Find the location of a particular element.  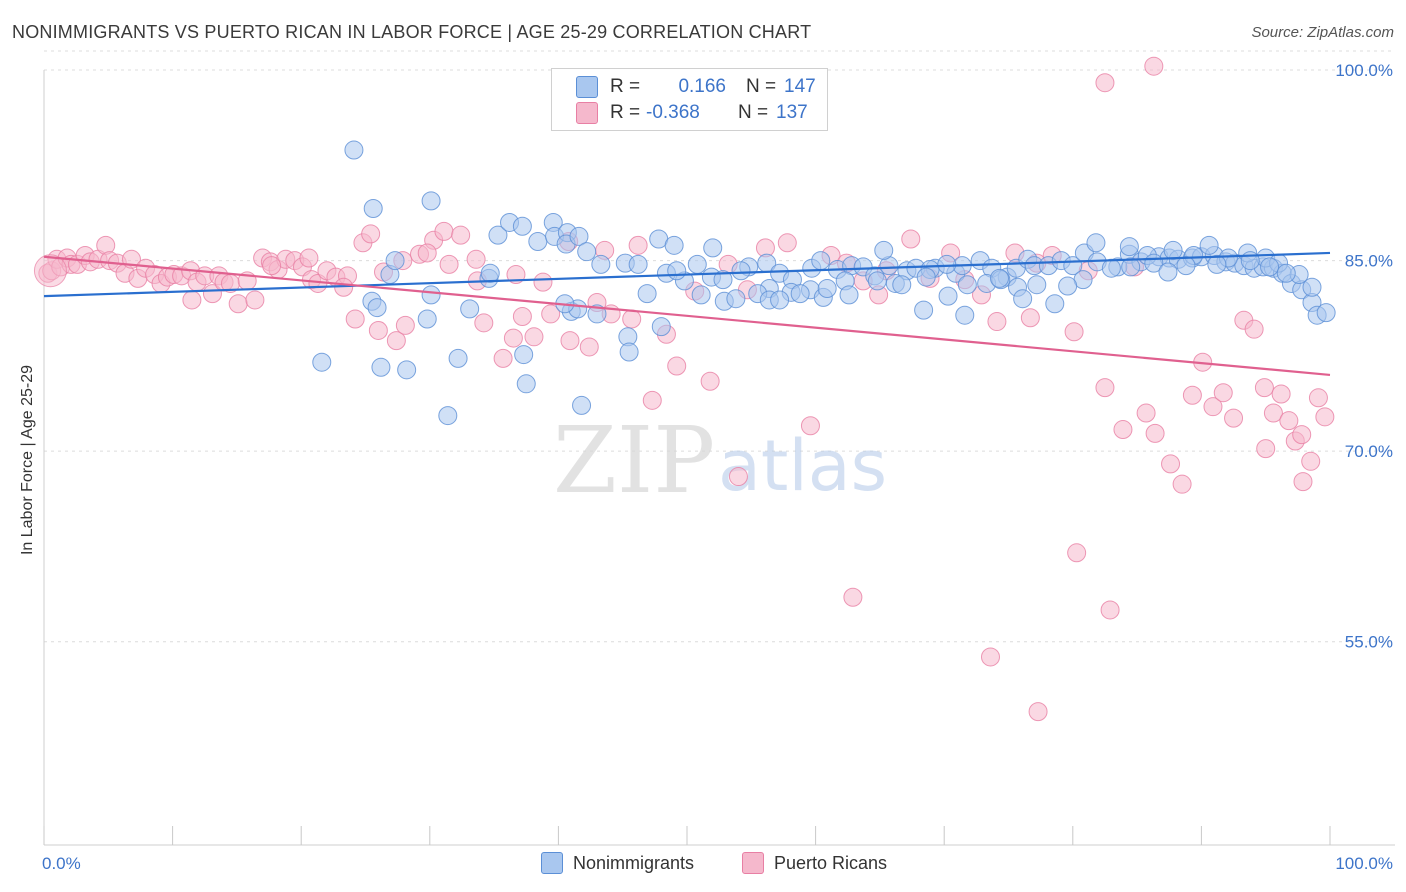

x-tick-label: 100.0% is located at coordinates (1364, 863).